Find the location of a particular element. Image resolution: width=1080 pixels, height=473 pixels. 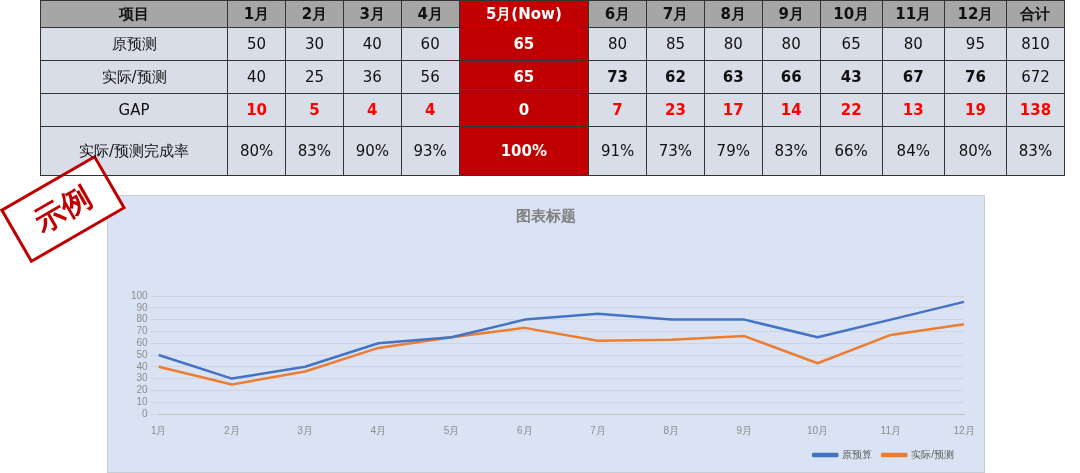

text: 10 is located at coordinates (257, 110).